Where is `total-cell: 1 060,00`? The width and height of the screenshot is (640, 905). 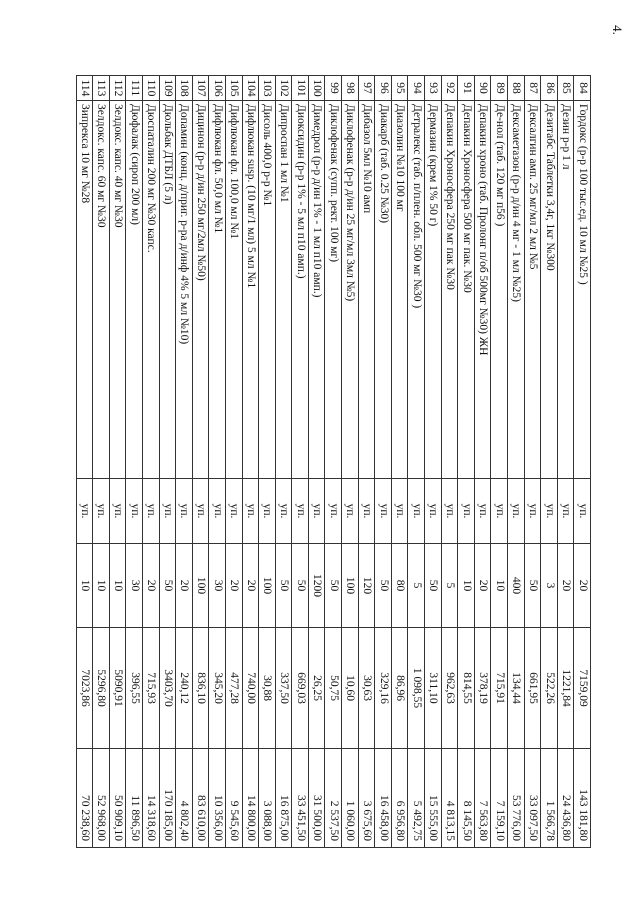
total-cell: 1 060,00 is located at coordinates (350, 798).